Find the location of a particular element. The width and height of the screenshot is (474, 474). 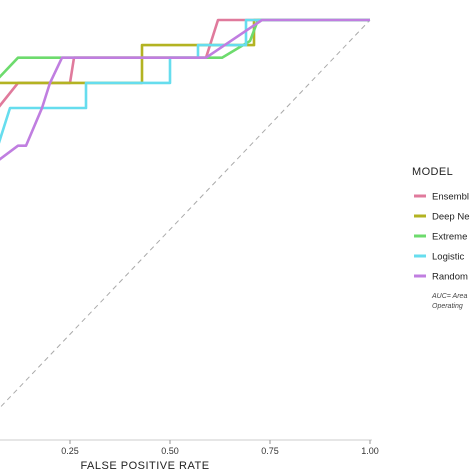

x-axis-label: FALSE POSITIVE RATE is located at coordinates (144, 466).